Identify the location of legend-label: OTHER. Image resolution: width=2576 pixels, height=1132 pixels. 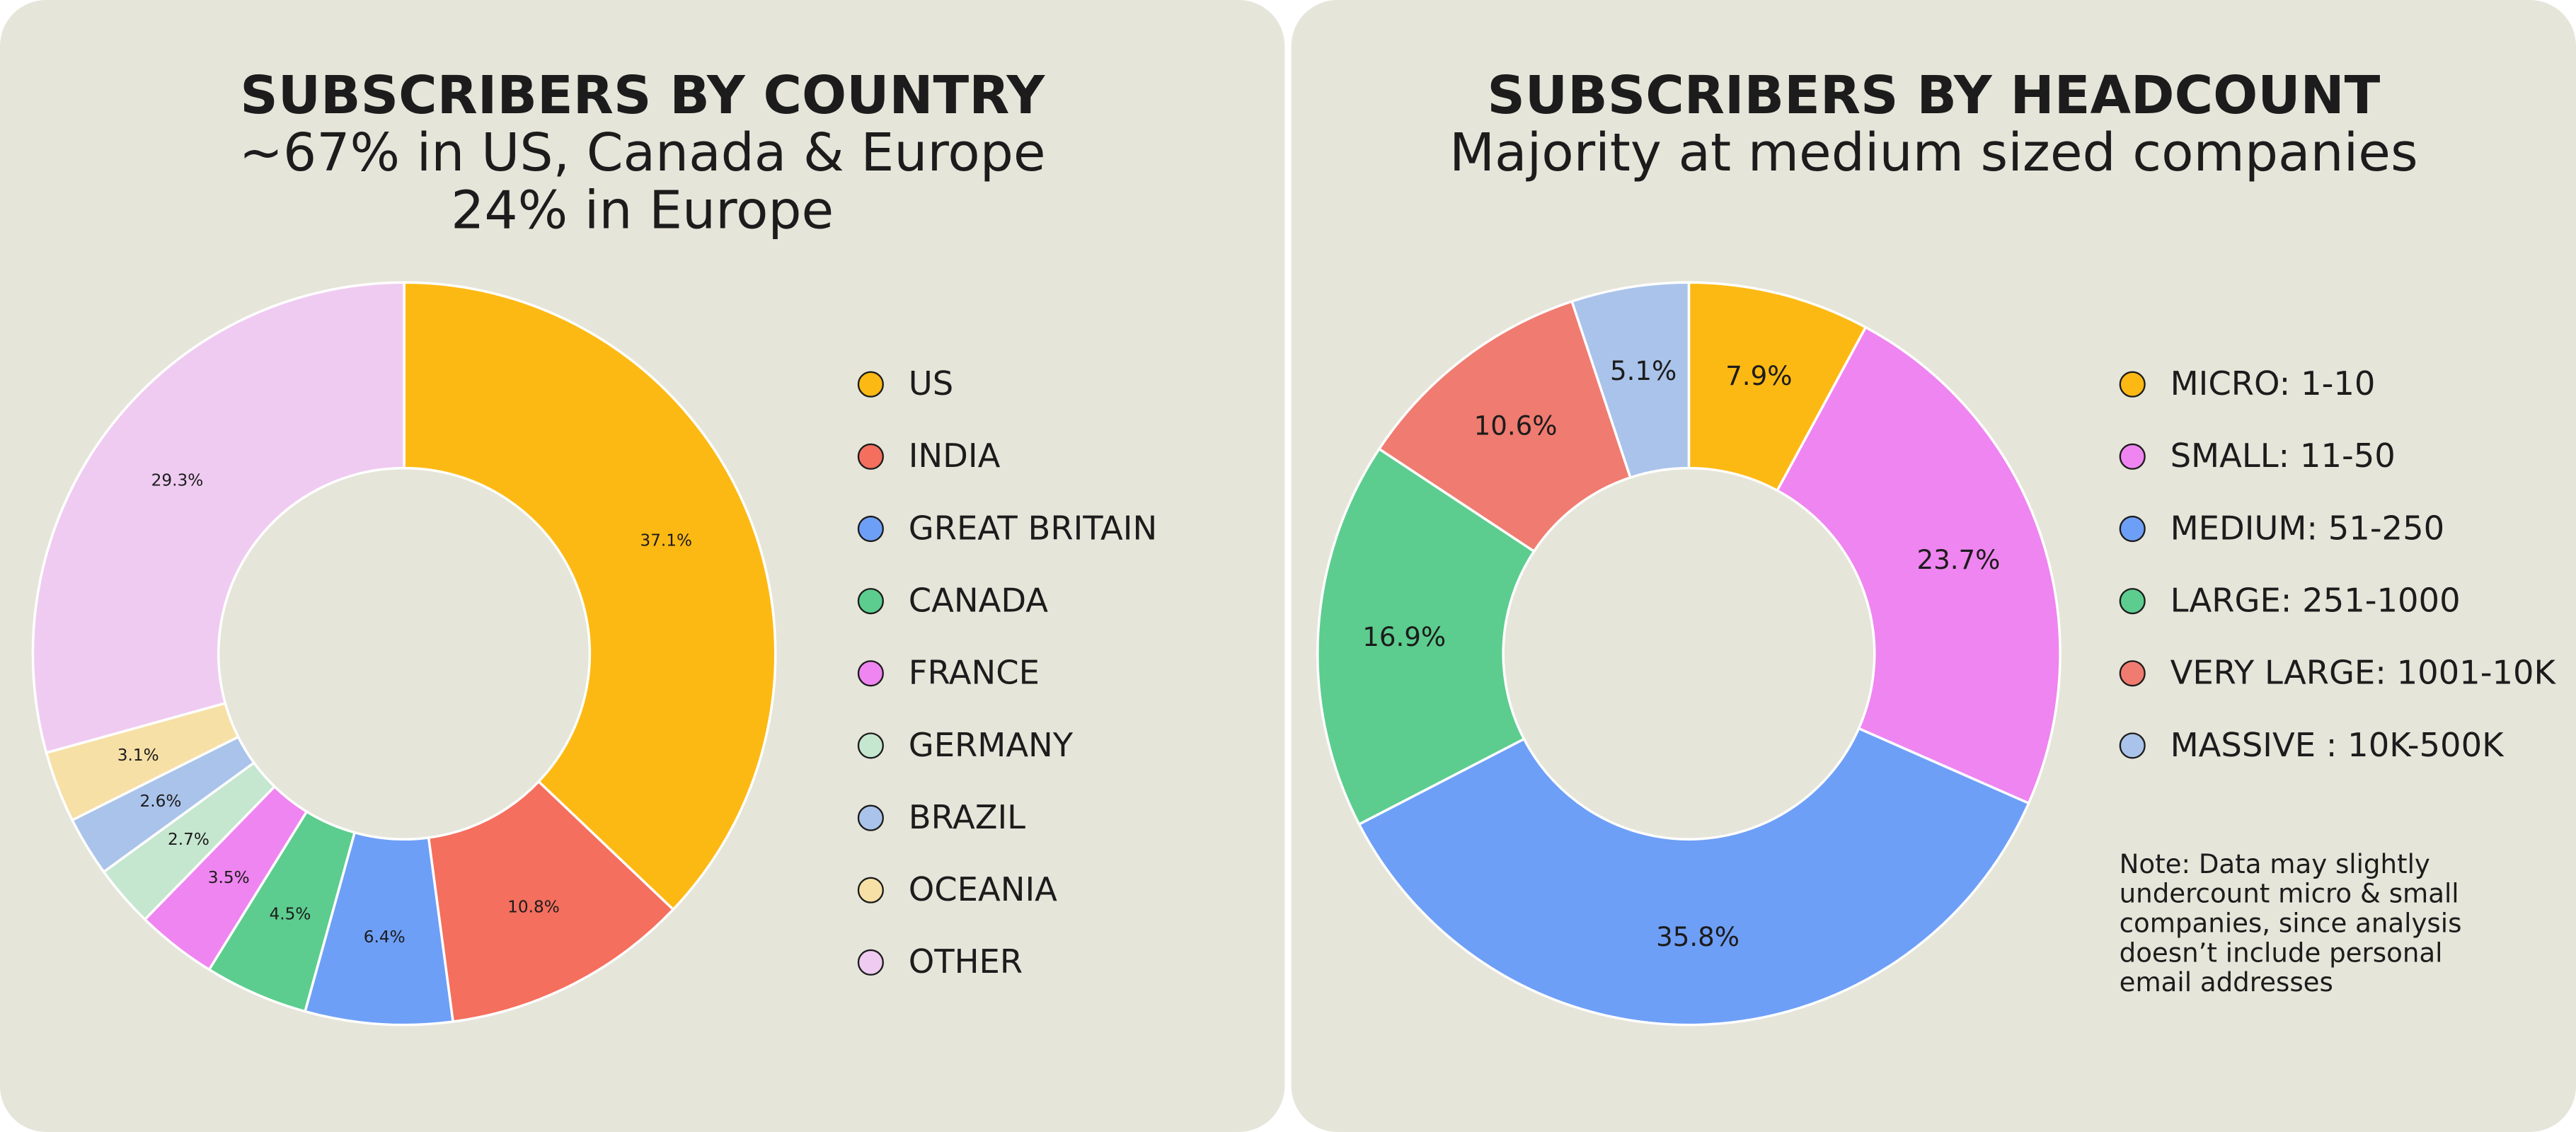
(966, 962).